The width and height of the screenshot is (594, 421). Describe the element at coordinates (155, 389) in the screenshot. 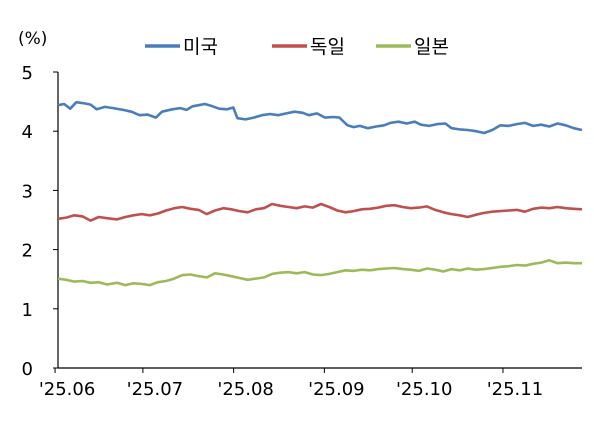

I see `x-tick-label: '25.07` at that location.